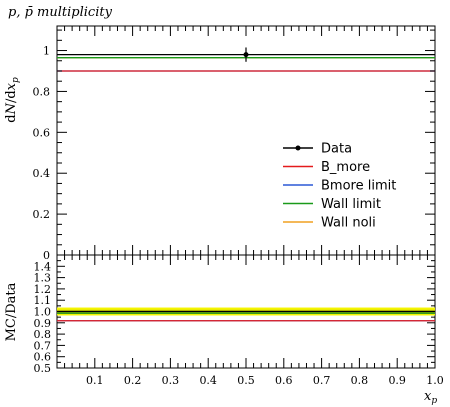  I want to click on legend: Data B_more Bmore limit Wall limit Wall noli, so click(339, 186).